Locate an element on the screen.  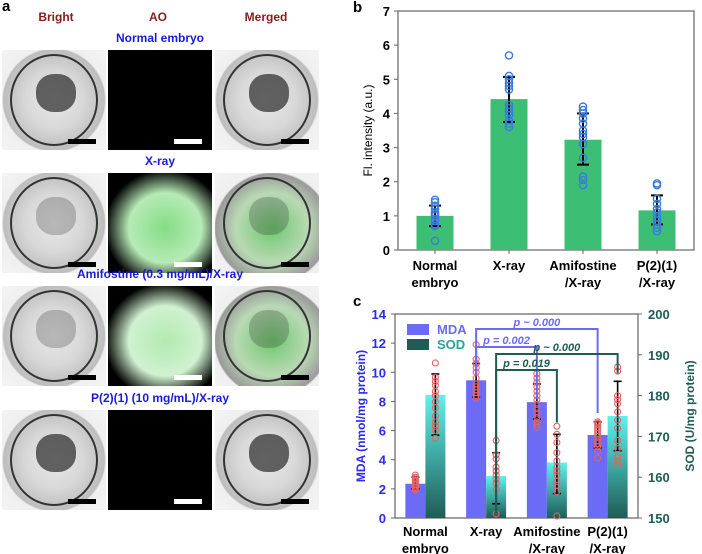
column-header-merged: Merged is located at coordinates (266, 17).